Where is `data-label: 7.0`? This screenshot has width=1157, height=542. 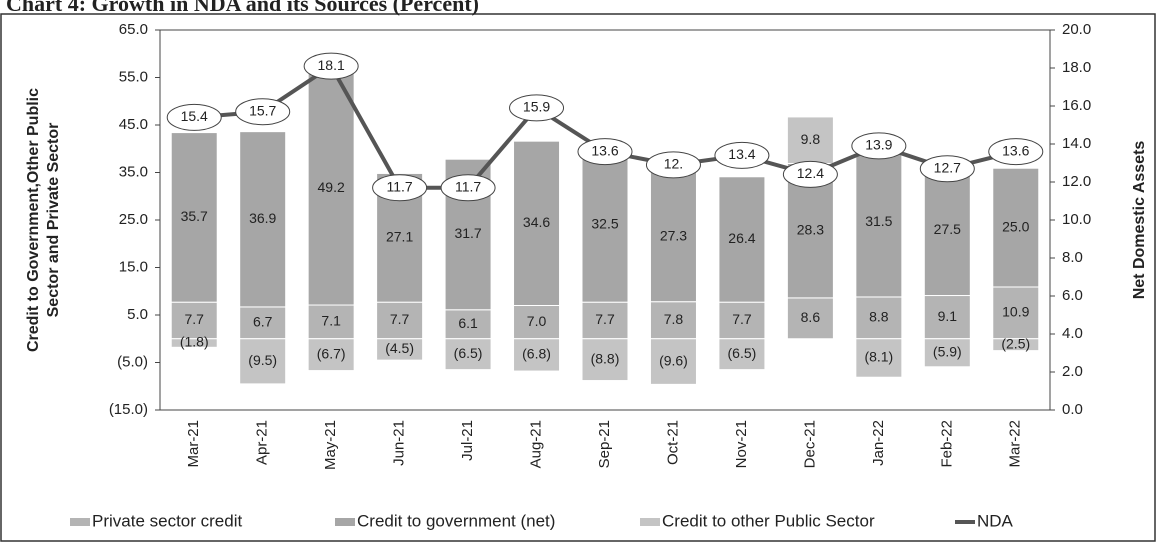
data-label: 7.0 is located at coordinates (537, 321).